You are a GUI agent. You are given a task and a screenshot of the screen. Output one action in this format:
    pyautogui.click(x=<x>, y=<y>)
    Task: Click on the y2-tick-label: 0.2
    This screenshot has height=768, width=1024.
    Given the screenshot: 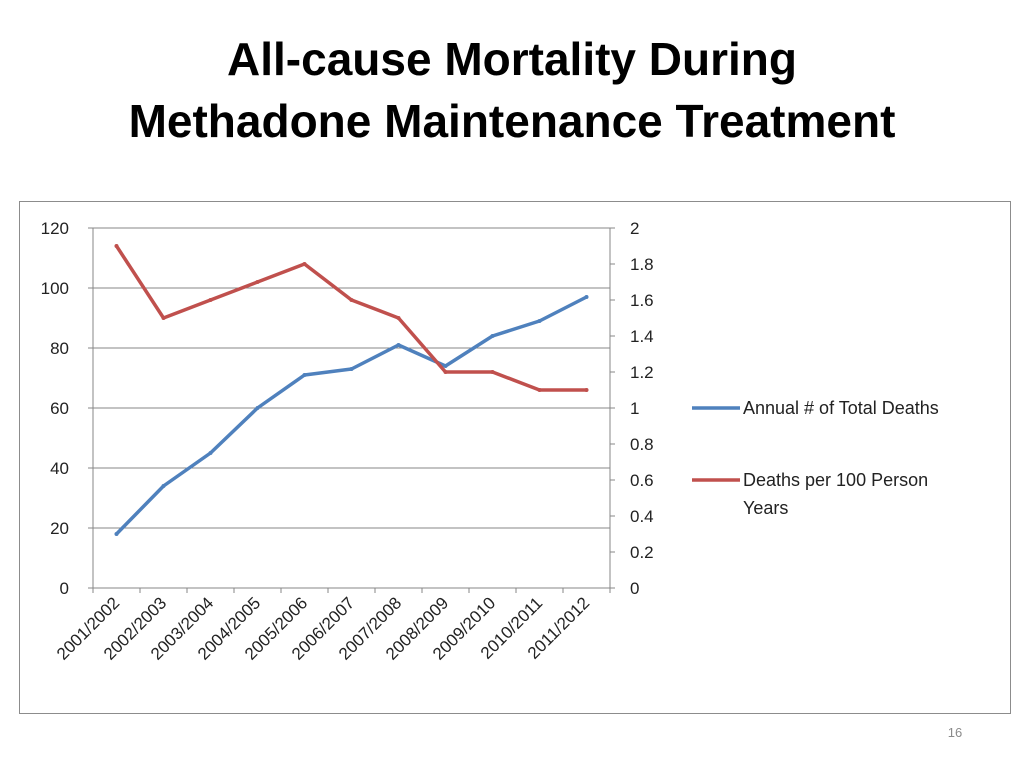 What is the action you would take?
    pyautogui.click(x=642, y=552)
    